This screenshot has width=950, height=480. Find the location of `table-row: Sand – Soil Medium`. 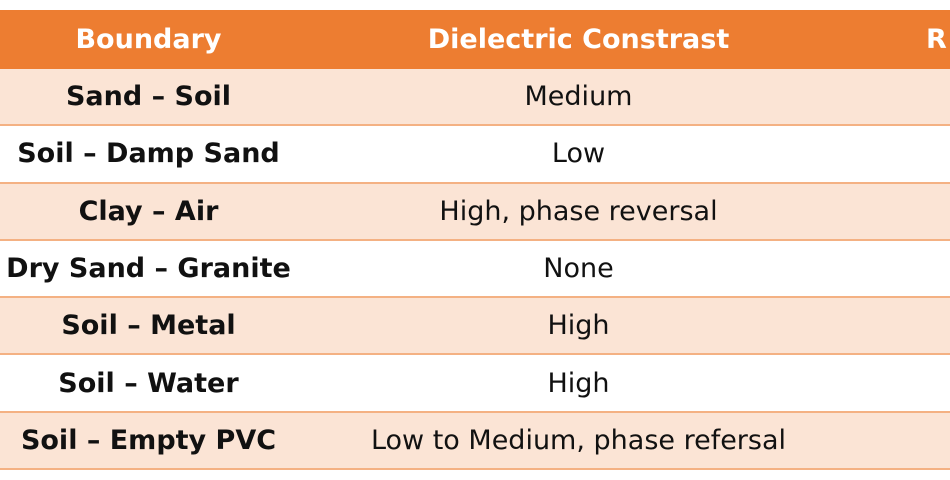

table-row: Sand – Soil Medium is located at coordinates (475, 98).